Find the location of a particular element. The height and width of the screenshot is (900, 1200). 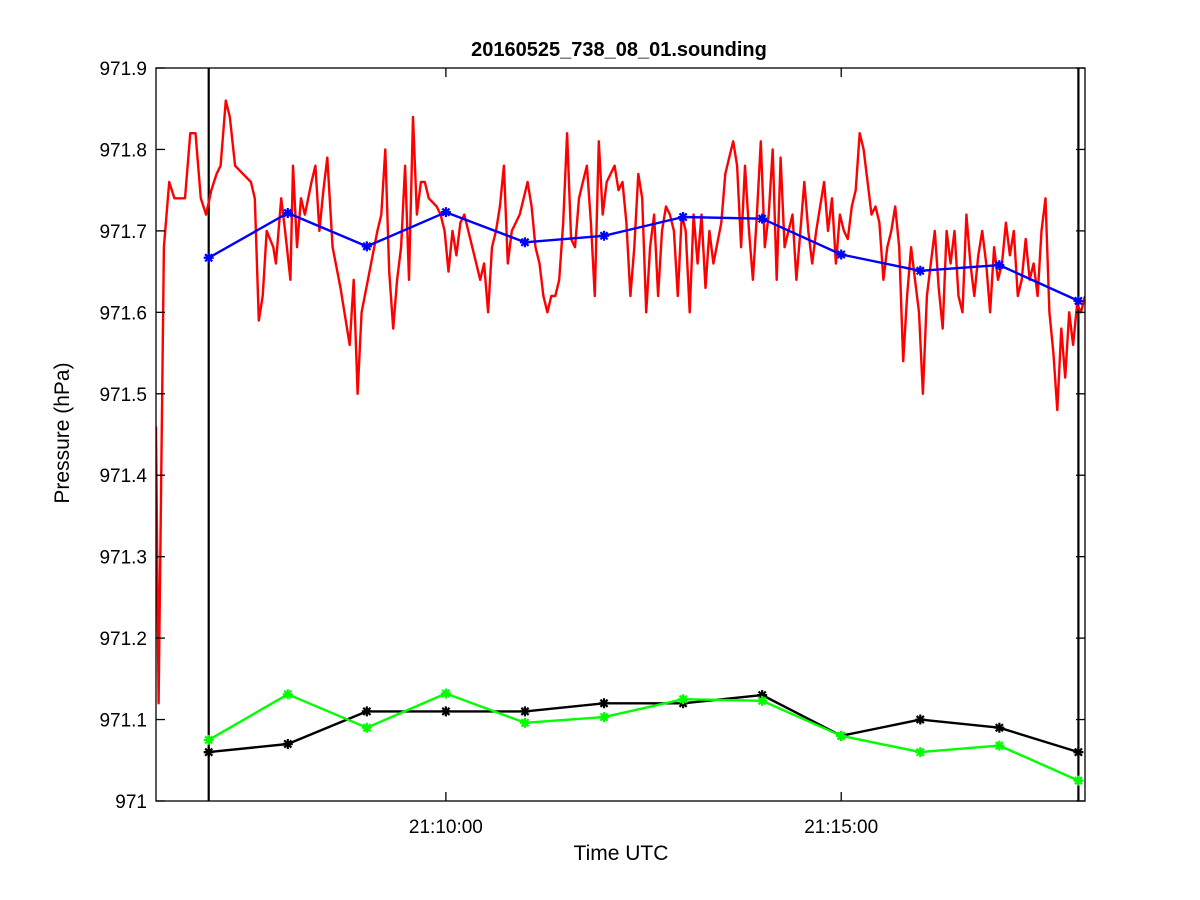

x-axis-label: Time UTC is located at coordinates (621, 853).